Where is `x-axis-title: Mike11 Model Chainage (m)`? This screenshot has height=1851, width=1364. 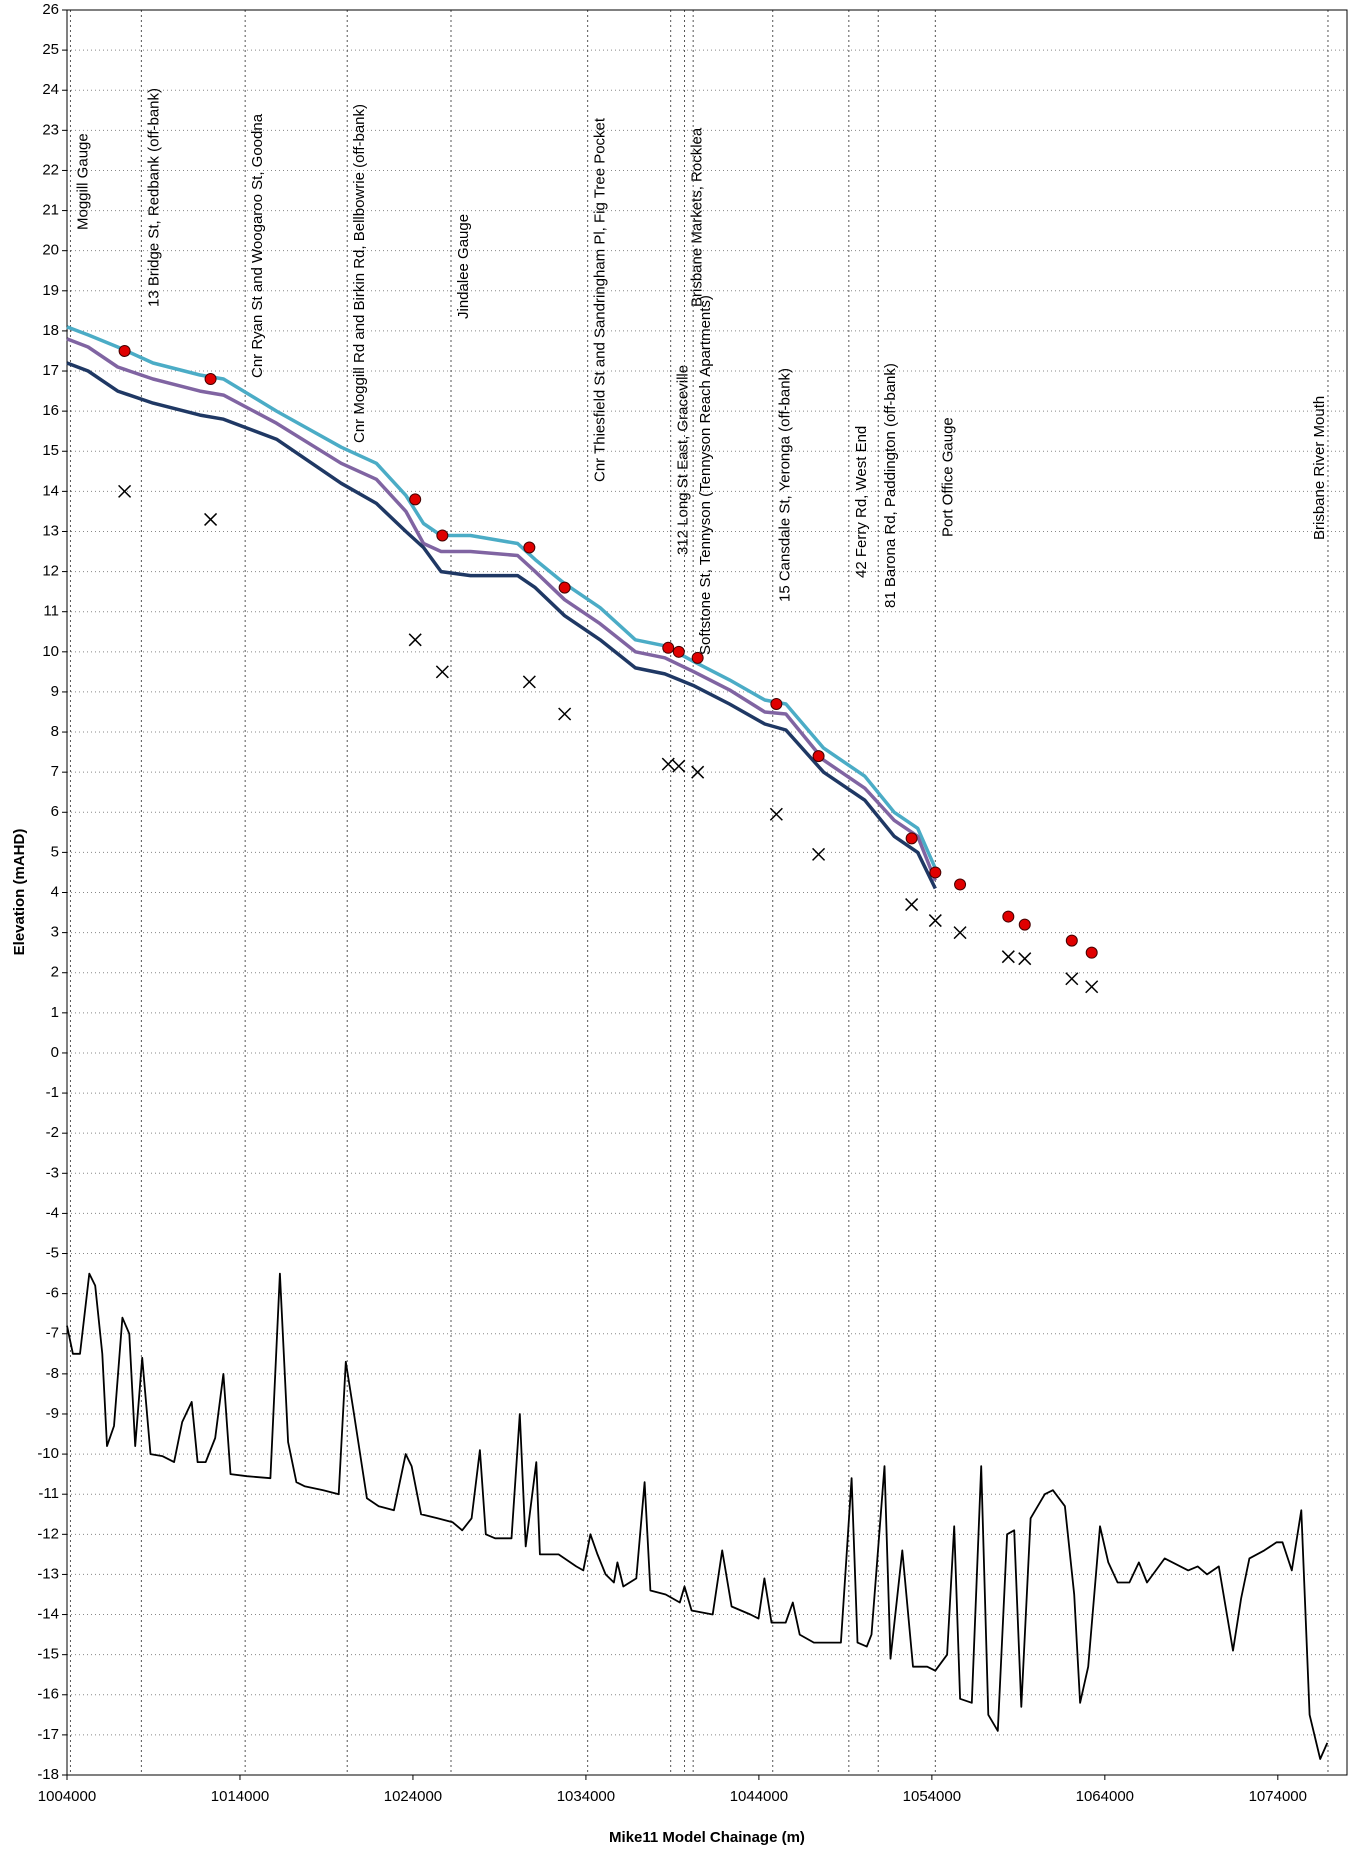 x-axis-title: Mike11 Model Chainage (m) is located at coordinates (707, 1837).